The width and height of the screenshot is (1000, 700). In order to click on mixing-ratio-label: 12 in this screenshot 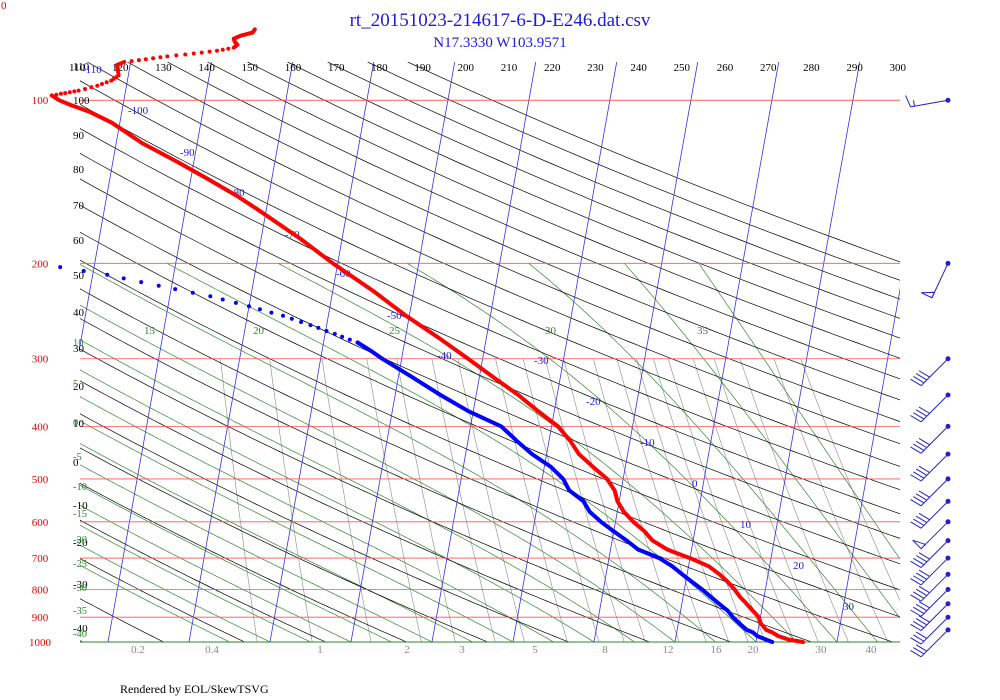, I will do `click(668, 650)`.